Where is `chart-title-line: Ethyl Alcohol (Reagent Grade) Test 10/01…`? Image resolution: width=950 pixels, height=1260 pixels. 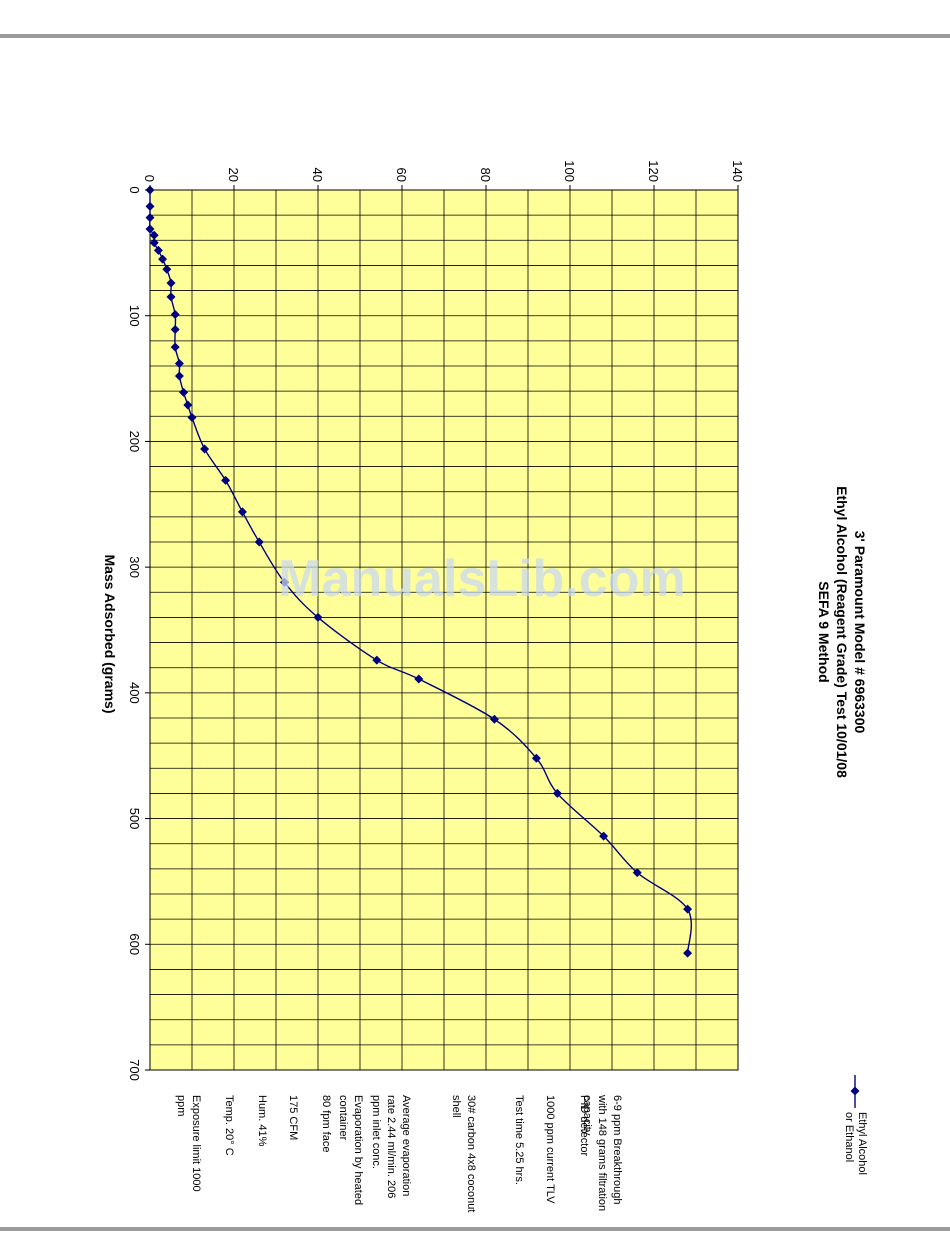 chart-title-line: Ethyl Alcohol (Reagent Grade) Test 10/01… is located at coordinates (842, 632).